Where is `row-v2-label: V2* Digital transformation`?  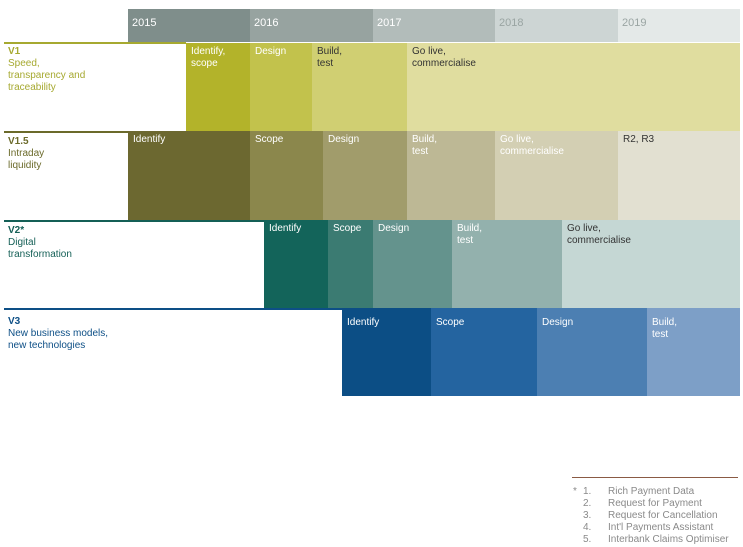
row-v2-label: V2* Digital transformation is located at coordinates (40, 243).